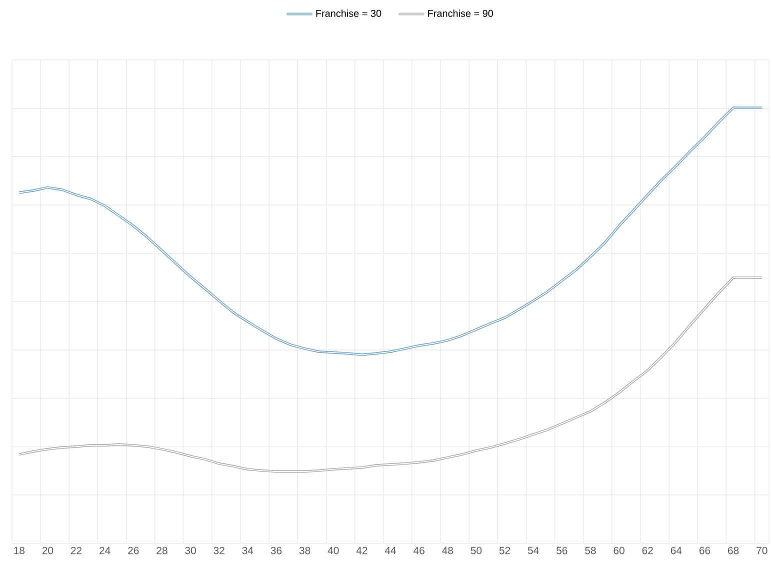  Describe the element at coordinates (447, 550) in the screenshot. I see `x-tick-label: 48` at that location.